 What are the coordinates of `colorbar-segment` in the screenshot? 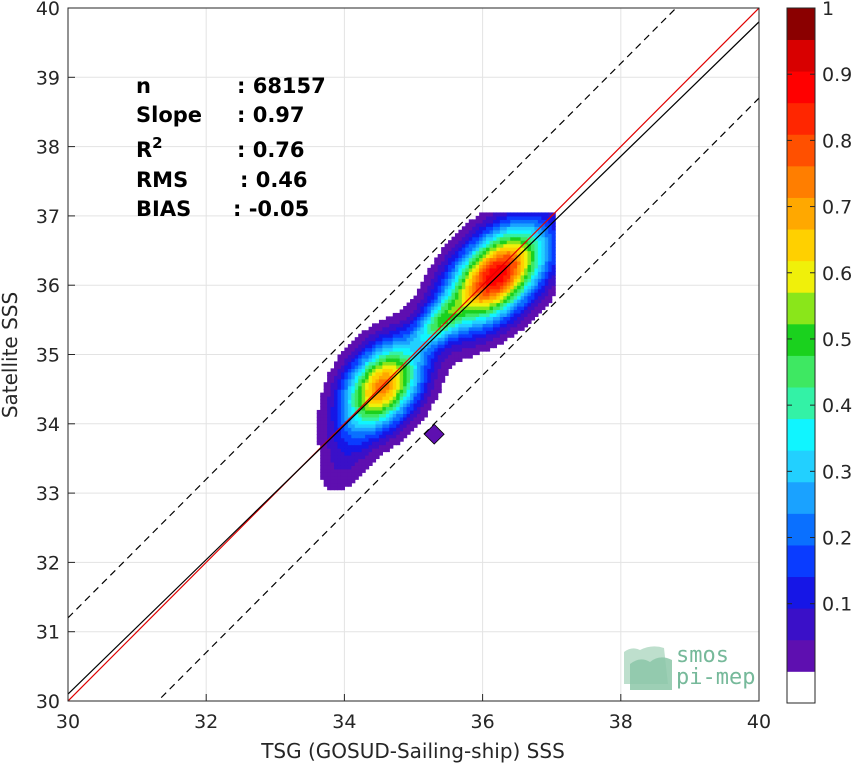 It's located at (801, 150).